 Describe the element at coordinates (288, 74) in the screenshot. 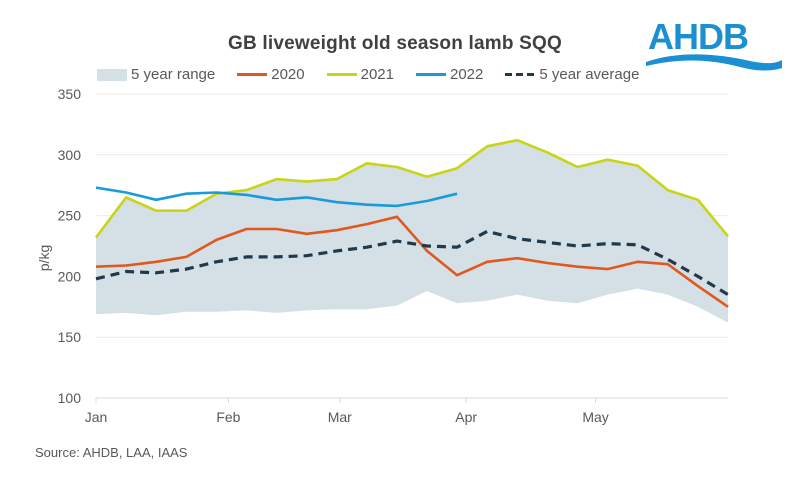

I see `legend-label-2020: 2020` at that location.